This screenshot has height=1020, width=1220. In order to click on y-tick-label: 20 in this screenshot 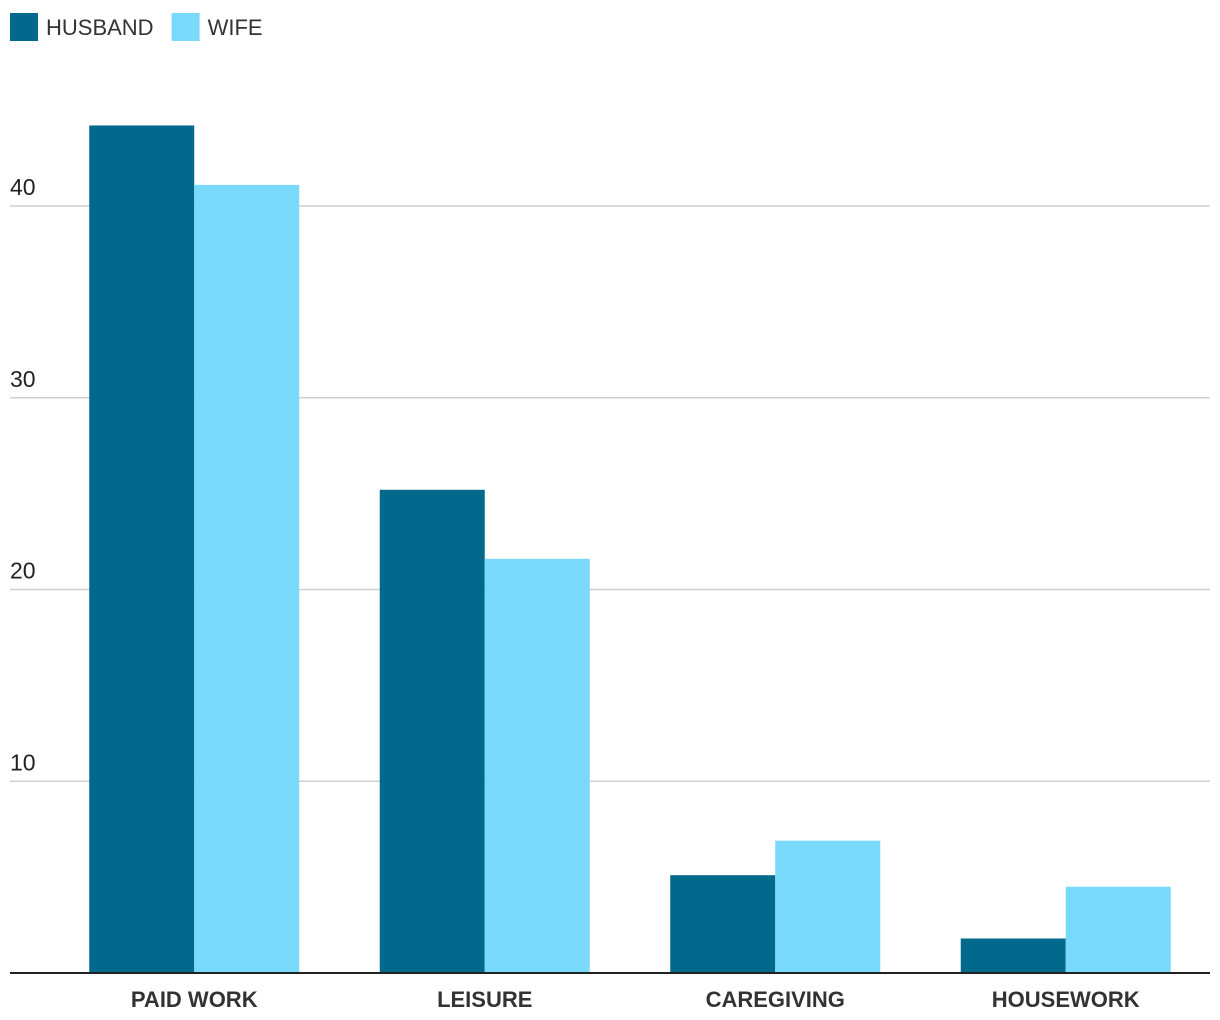, I will do `click(23, 571)`.